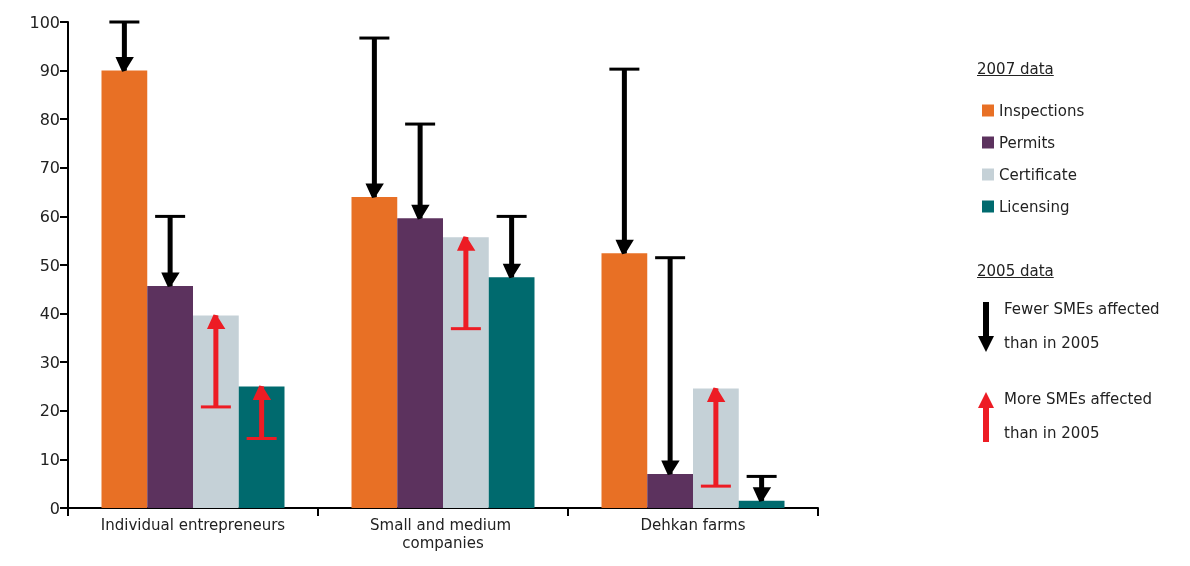 This screenshot has width=1190, height=566. I want to click on y-tick-label: 70, so click(49, 168).